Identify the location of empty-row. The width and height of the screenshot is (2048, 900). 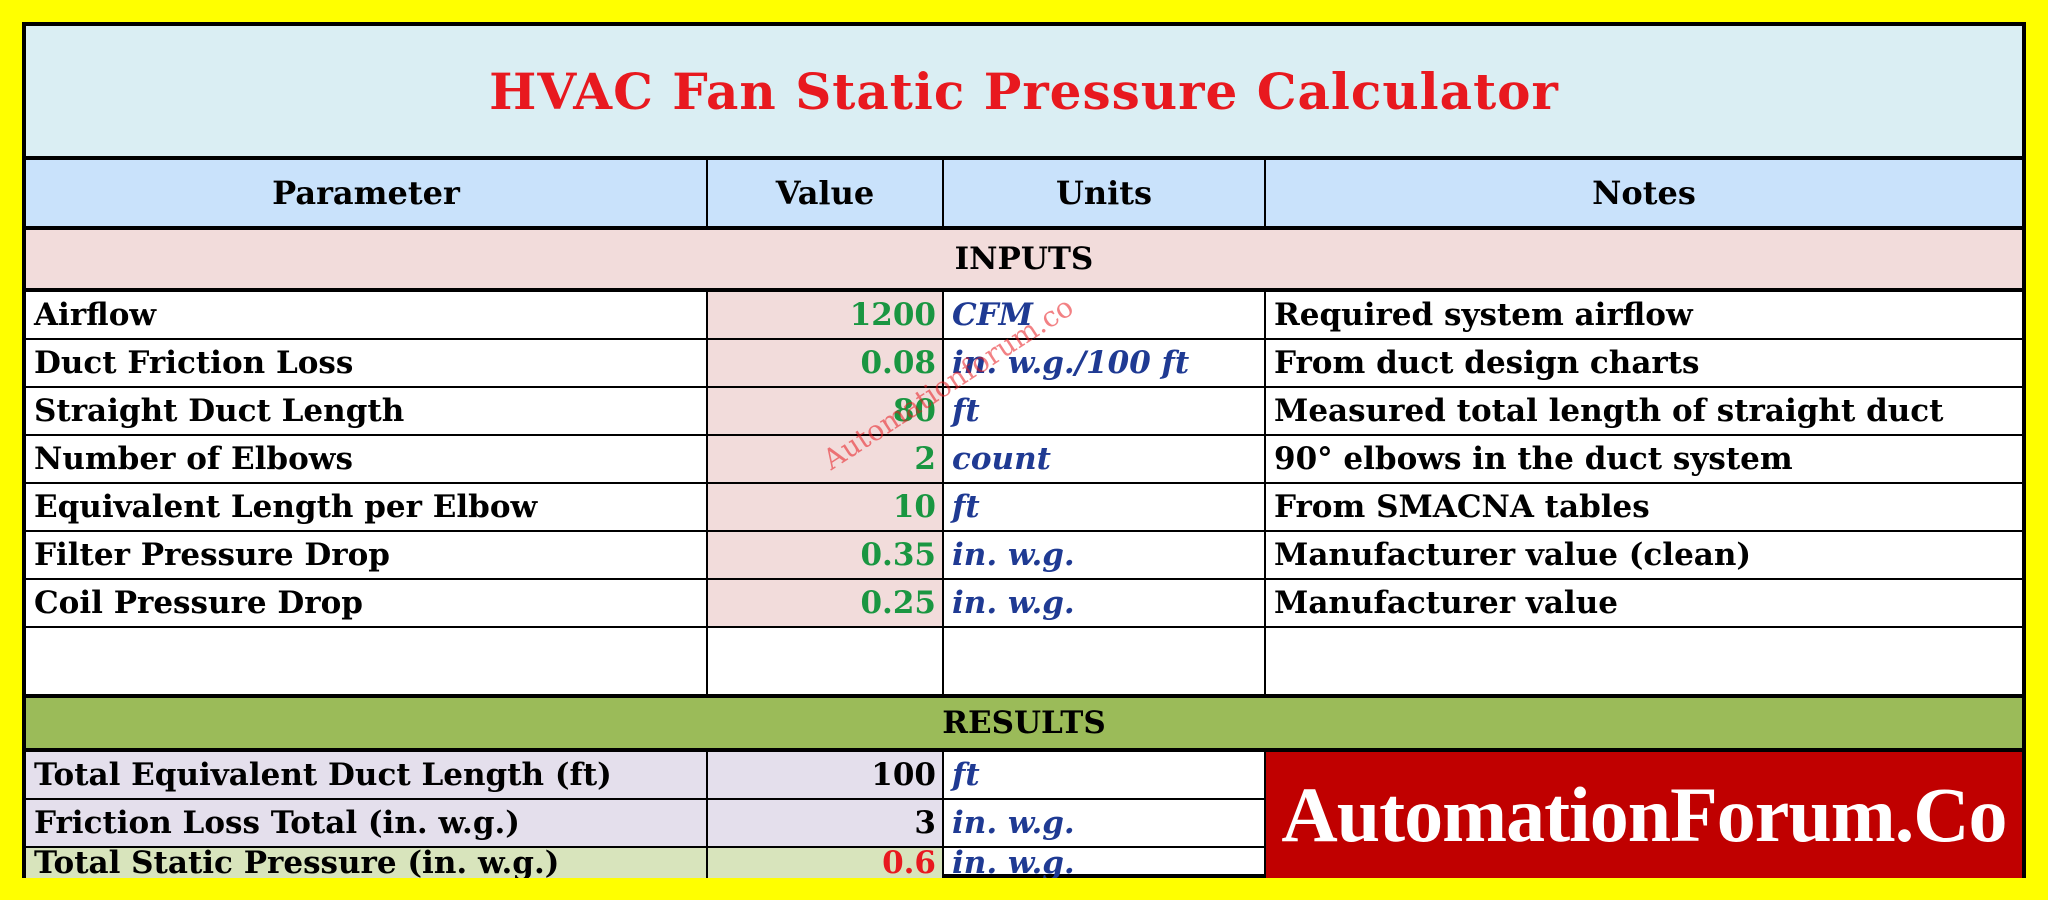
(1024, 661).